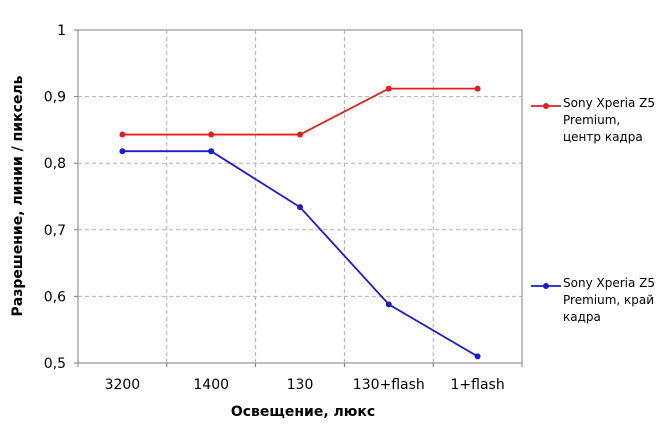 The image size is (662, 441). Describe the element at coordinates (477, 385) in the screenshot. I see `x-tick-label: 1+flash` at that location.